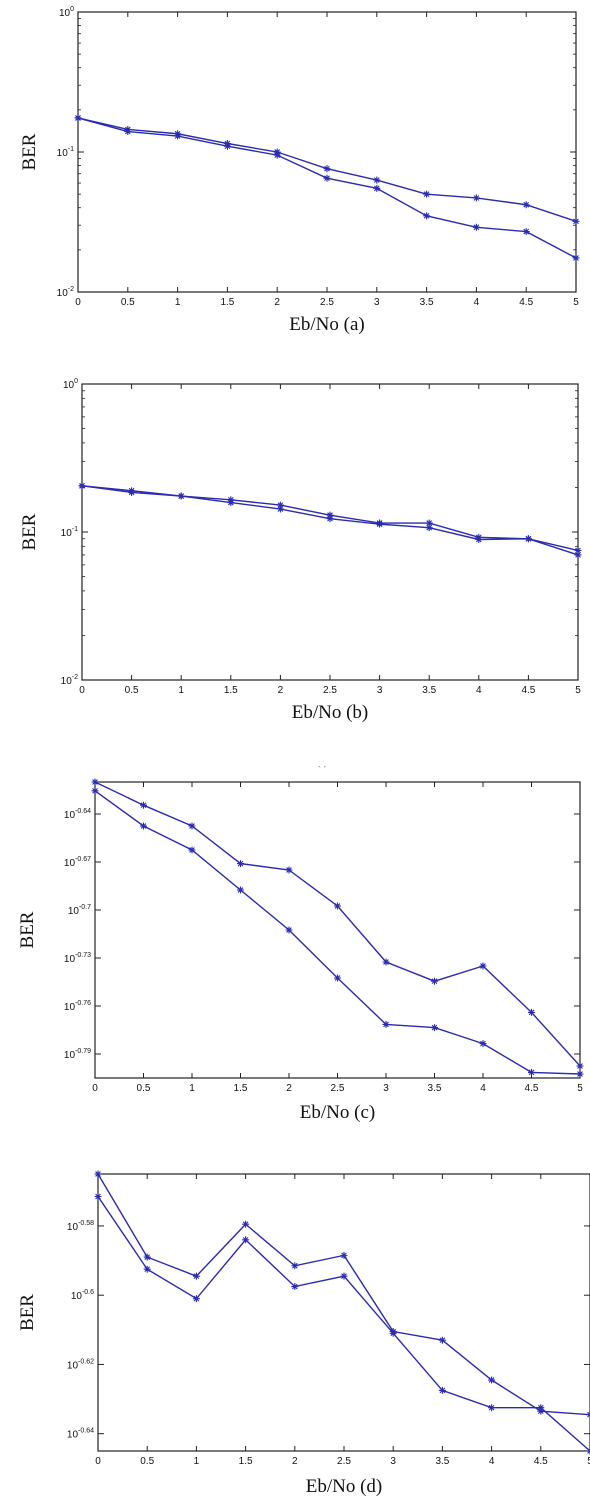 The width and height of the screenshot is (590, 1506). Describe the element at coordinates (77, 1054) in the screenshot. I see `y-tick-label: 10-0.79` at that location.